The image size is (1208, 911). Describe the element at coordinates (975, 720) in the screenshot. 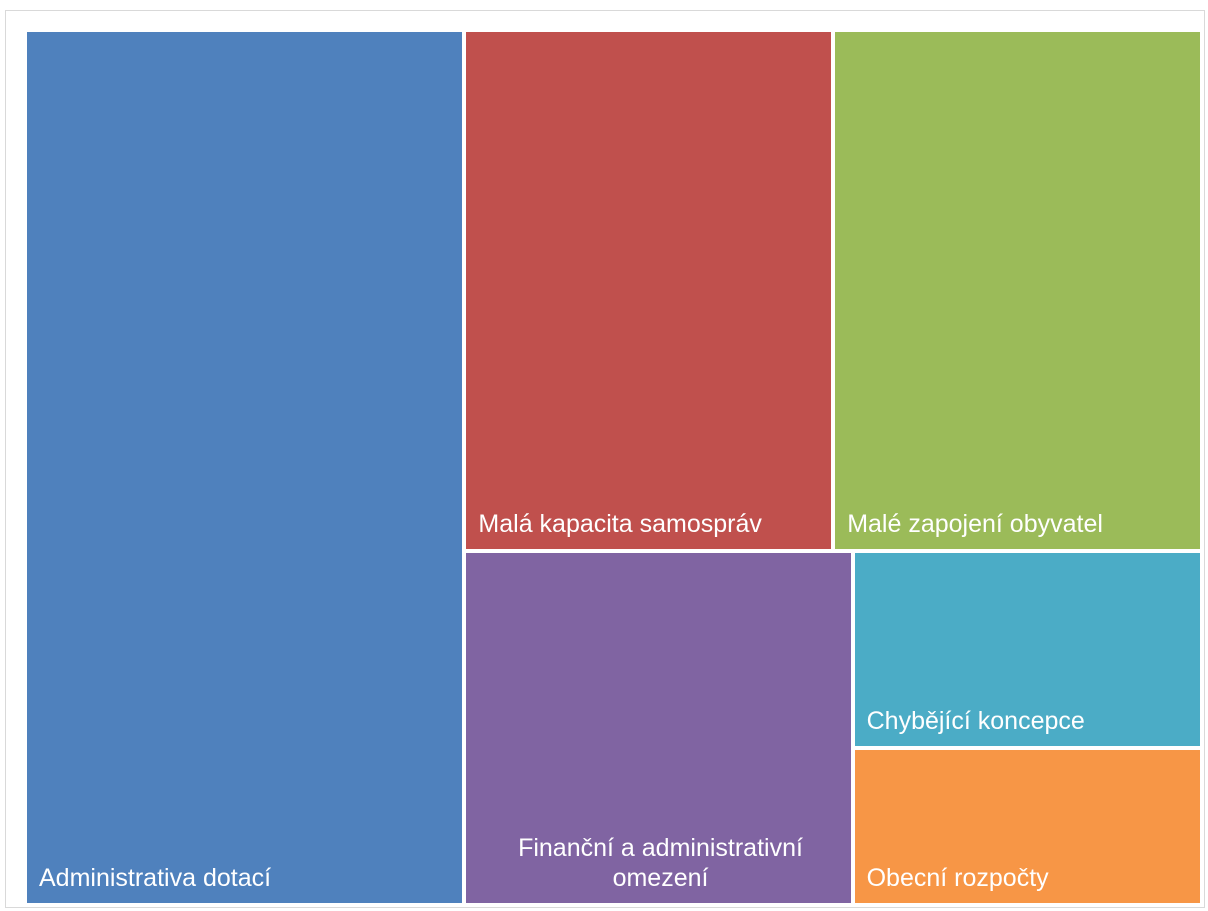

I see `tile-label: Chybějící koncepce` at that location.